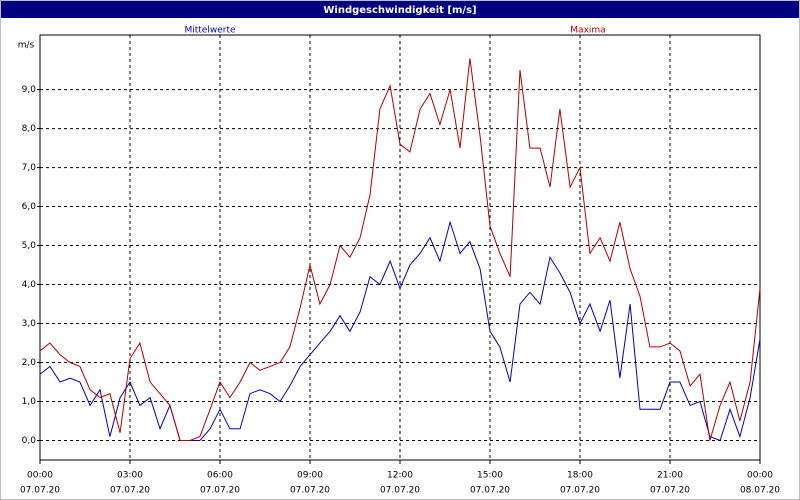 The height and width of the screenshot is (500, 800). I want to click on y-tick-label: 2,0, so click(29, 363).